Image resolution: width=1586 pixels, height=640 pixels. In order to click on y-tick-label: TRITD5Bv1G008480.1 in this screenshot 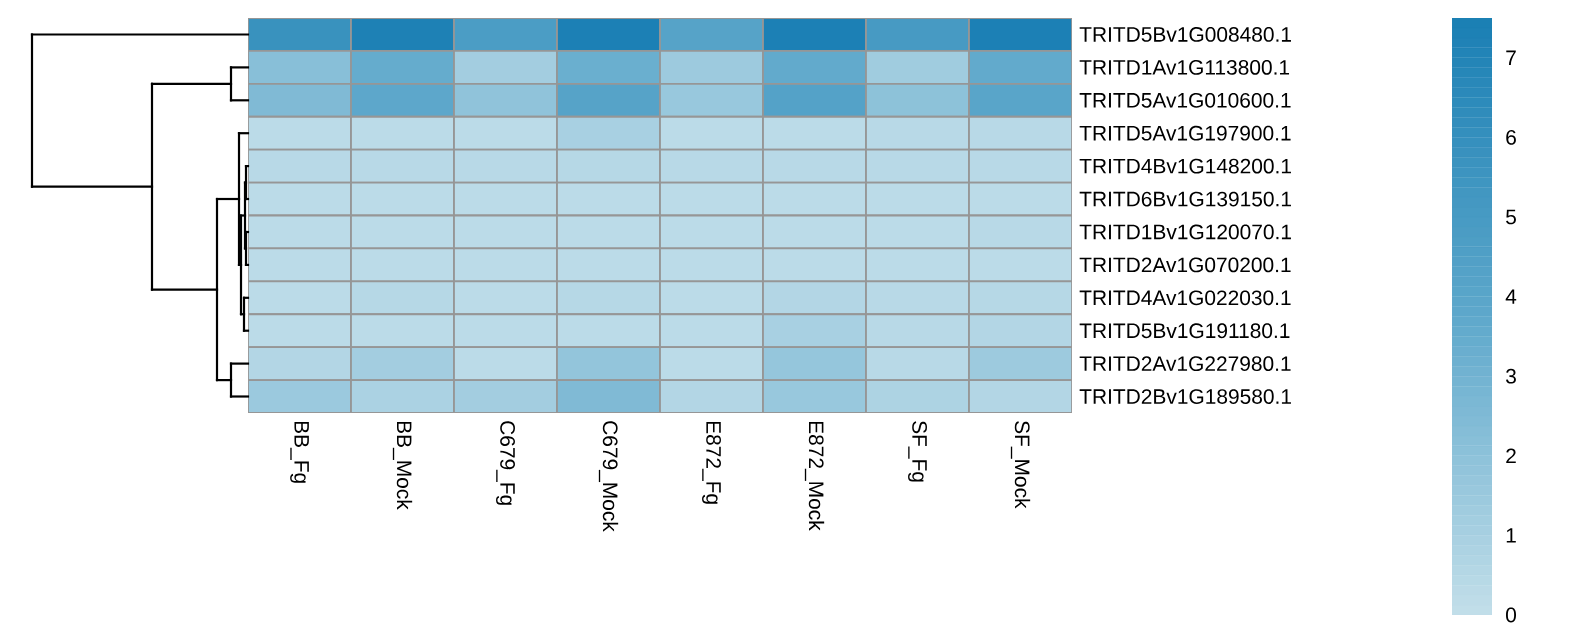, I will do `click(1185, 34)`.